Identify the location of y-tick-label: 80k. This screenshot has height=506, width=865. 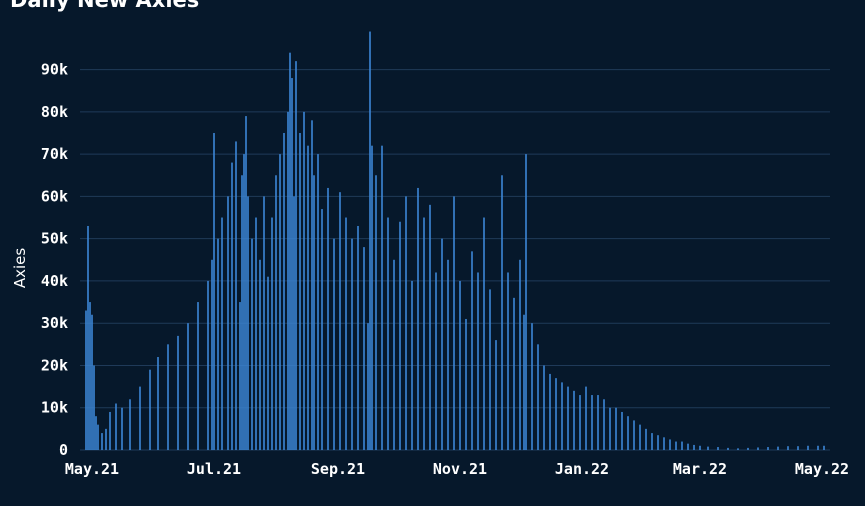
(54, 112).